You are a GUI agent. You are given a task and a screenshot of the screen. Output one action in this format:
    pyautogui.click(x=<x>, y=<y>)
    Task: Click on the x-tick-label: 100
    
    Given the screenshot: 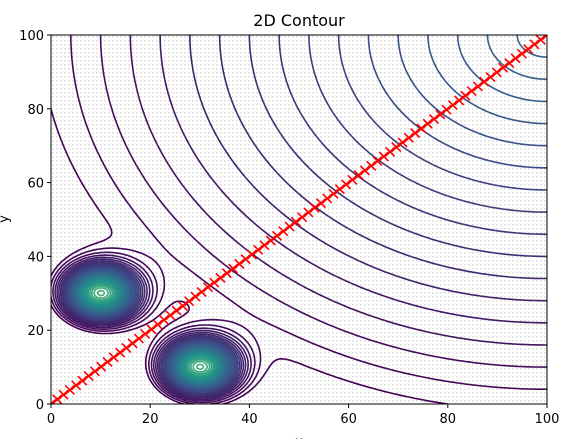 What is the action you would take?
    pyautogui.click(x=547, y=419)
    